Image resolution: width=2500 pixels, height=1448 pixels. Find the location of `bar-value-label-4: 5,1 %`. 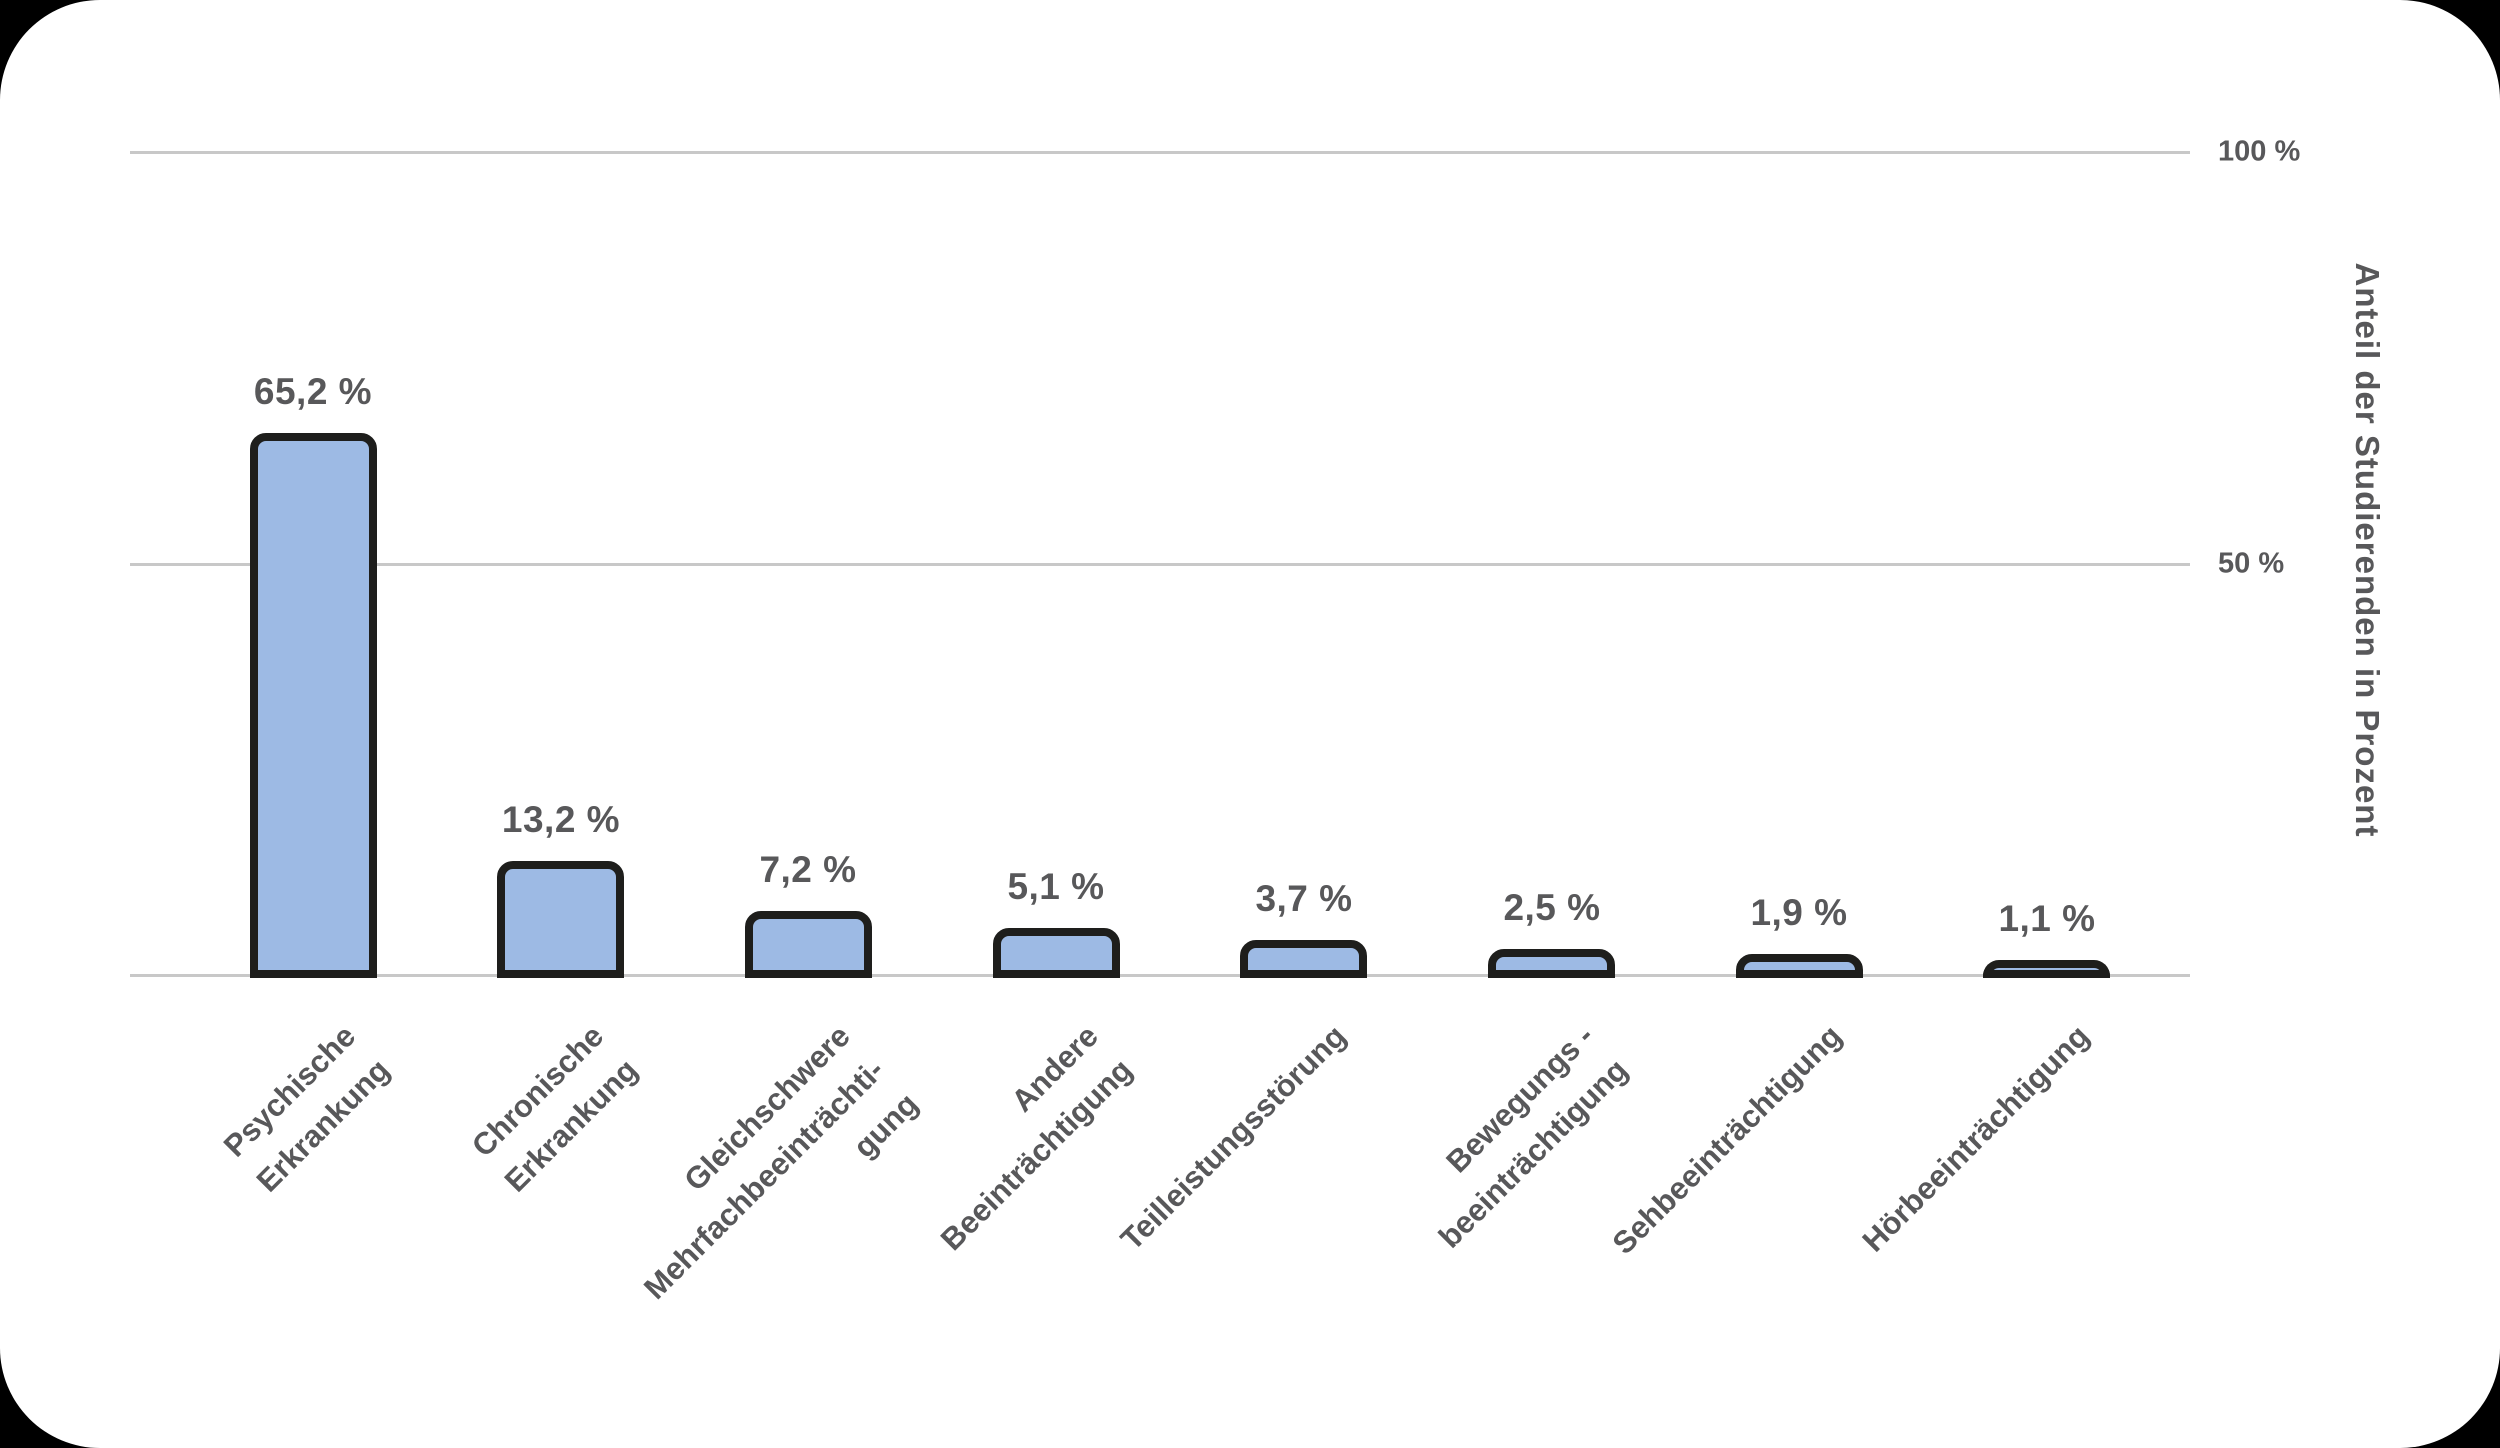

bar-value-label-4: 5,1 % is located at coordinates (1056, 887).